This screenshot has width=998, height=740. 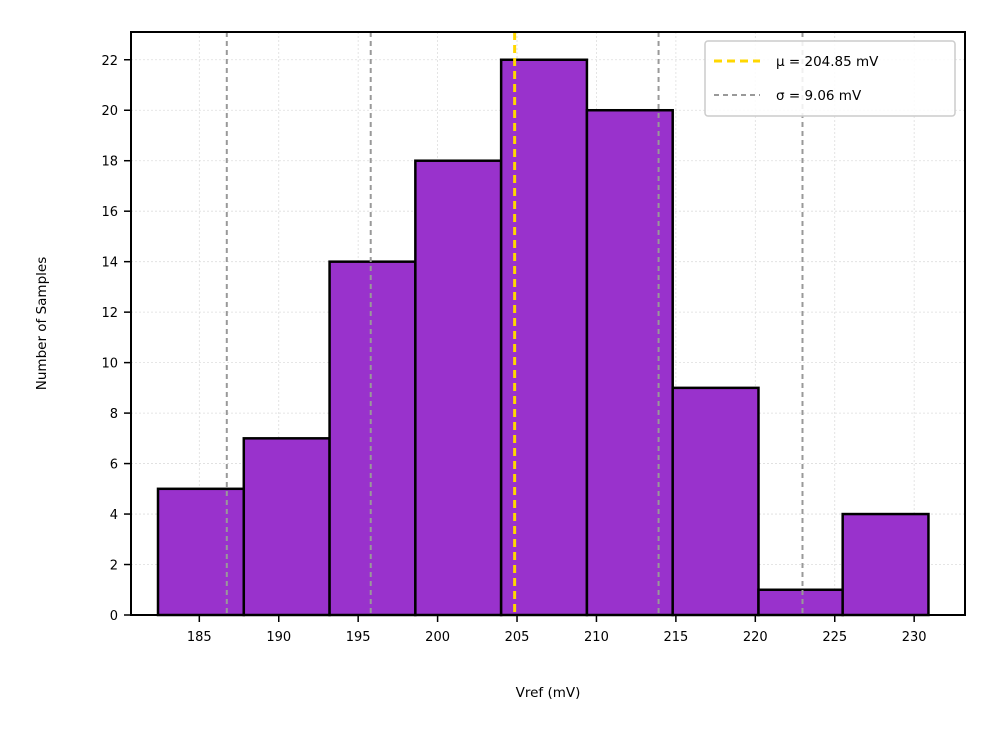 What do you see at coordinates (109, 313) in the screenshot?
I see `y-tick-label: 12` at bounding box center [109, 313].